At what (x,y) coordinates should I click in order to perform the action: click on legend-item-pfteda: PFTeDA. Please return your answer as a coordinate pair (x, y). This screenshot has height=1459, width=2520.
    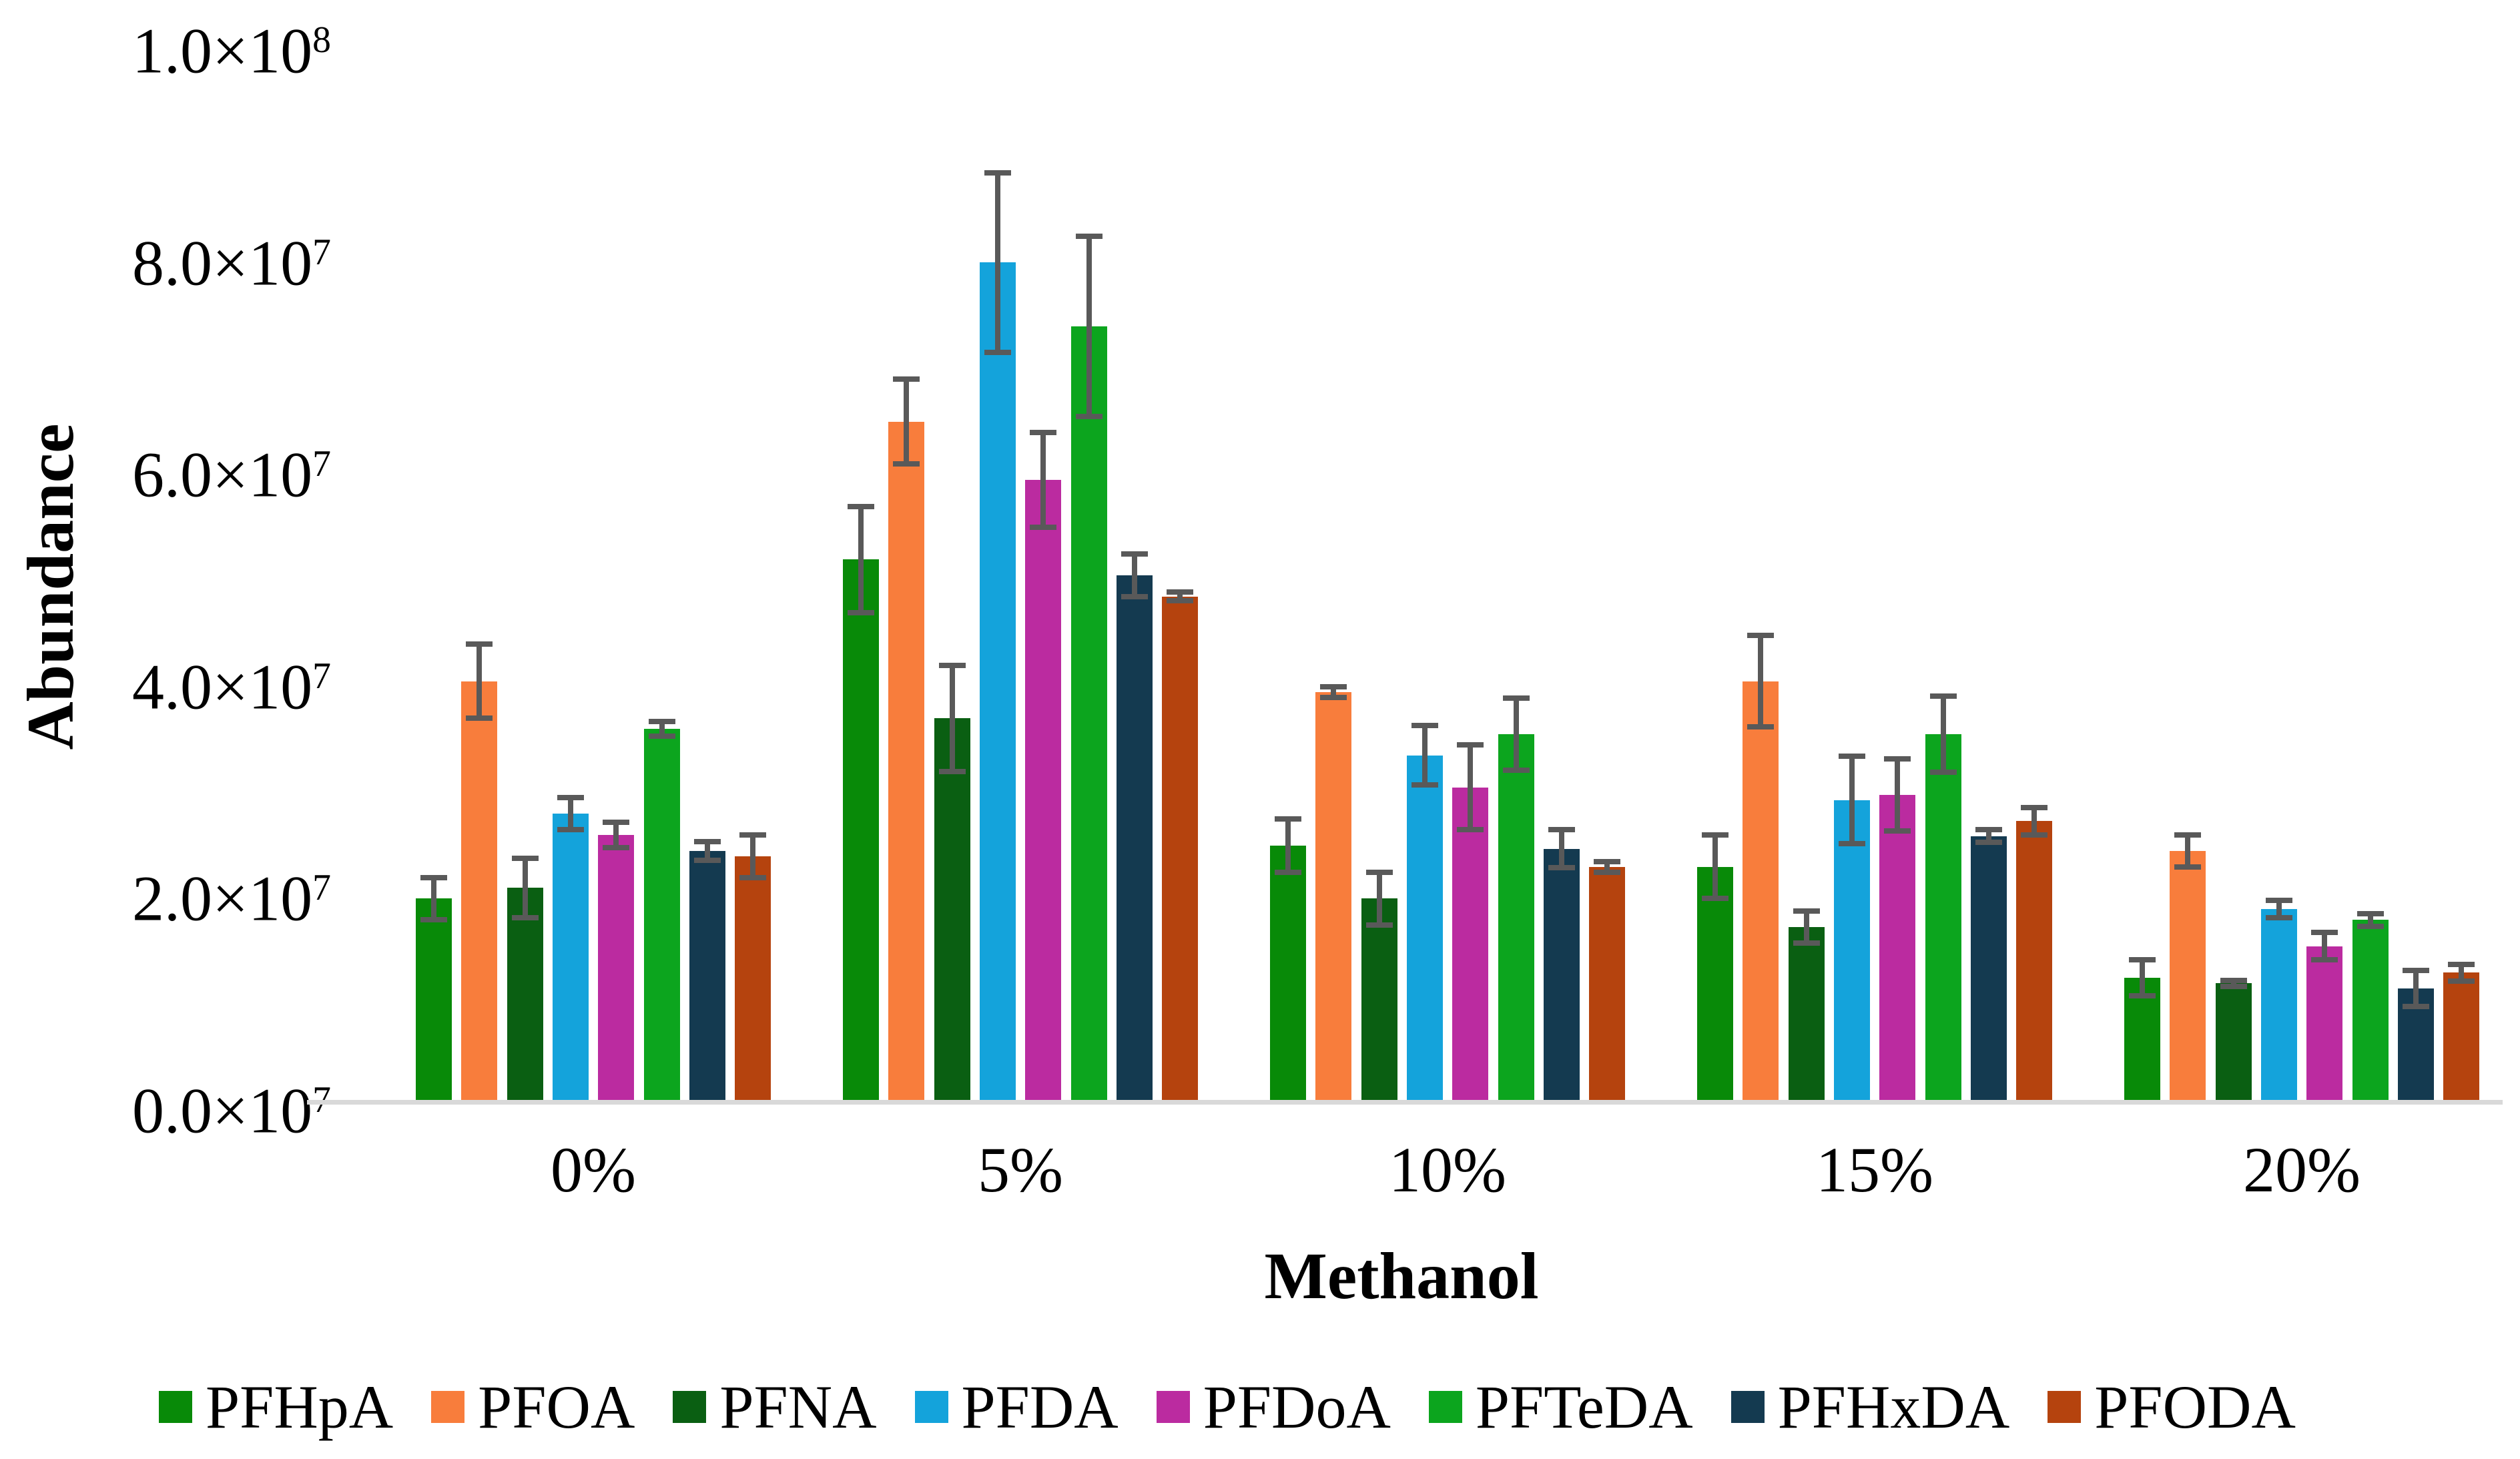
    Looking at the image, I should click on (1560, 1407).